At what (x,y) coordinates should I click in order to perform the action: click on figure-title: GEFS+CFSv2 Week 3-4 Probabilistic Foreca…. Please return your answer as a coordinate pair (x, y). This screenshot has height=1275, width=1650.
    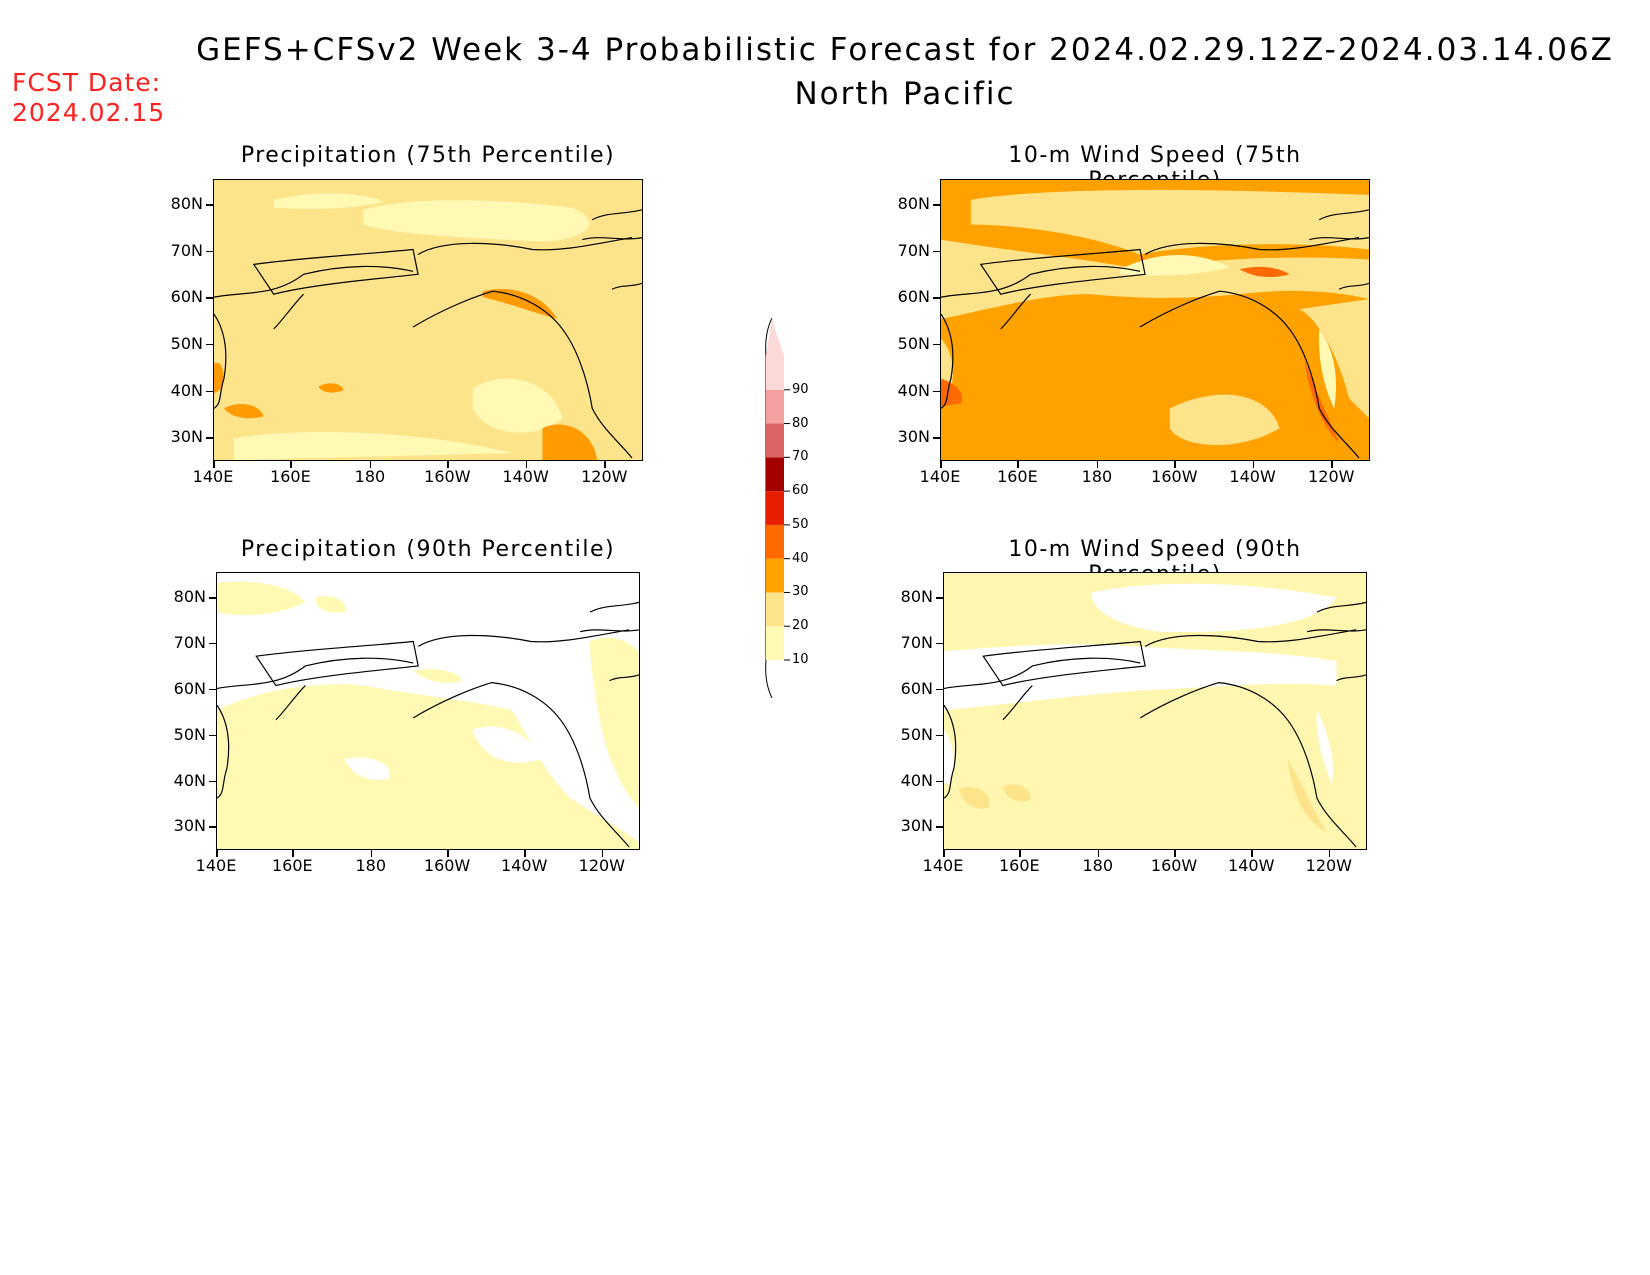
    Looking at the image, I should click on (905, 50).